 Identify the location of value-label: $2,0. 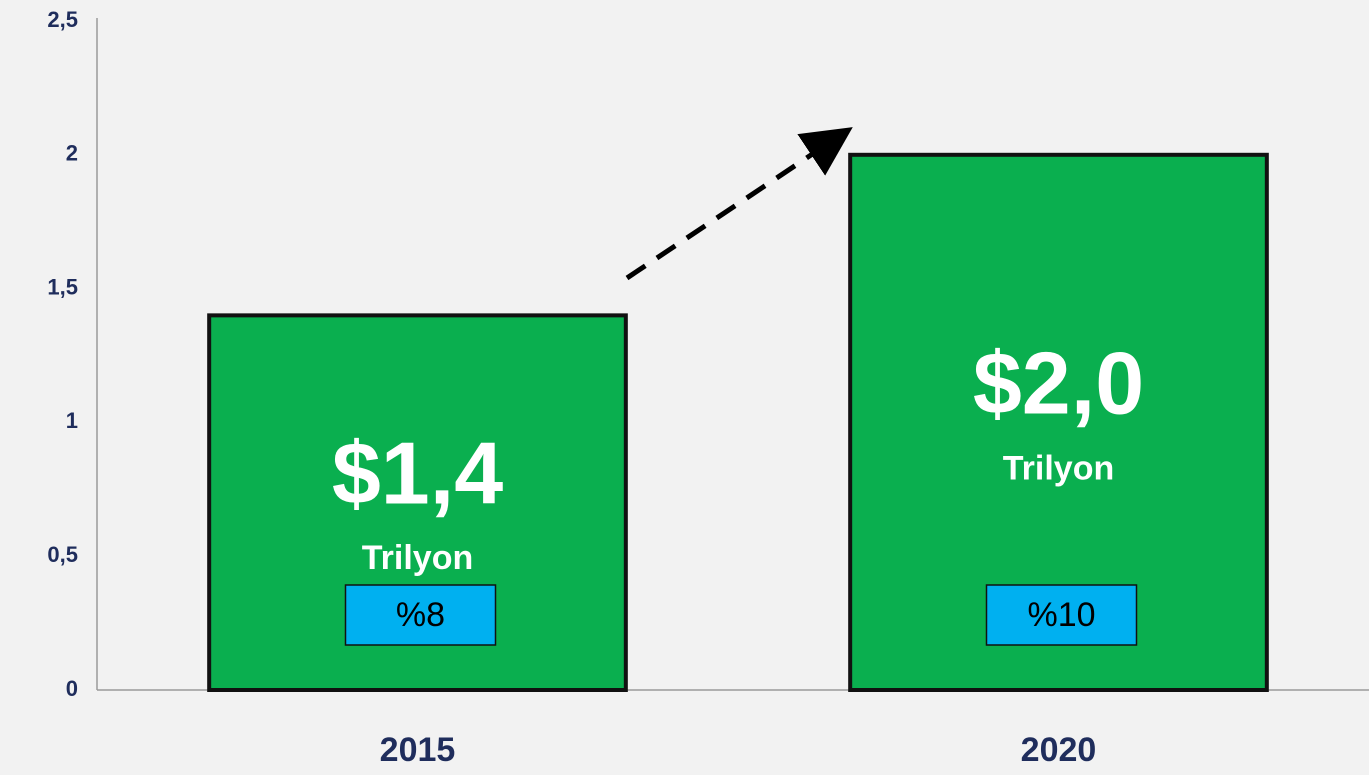
(1058, 383).